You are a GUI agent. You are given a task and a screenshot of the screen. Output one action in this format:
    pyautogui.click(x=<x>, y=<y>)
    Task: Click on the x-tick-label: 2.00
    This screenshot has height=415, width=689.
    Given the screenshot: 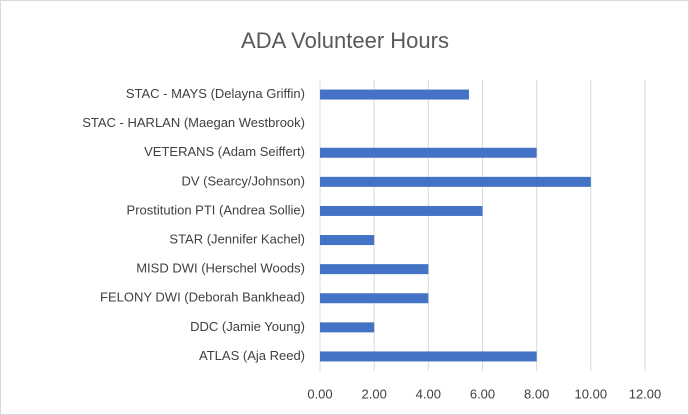 What is the action you would take?
    pyautogui.click(x=374, y=393)
    